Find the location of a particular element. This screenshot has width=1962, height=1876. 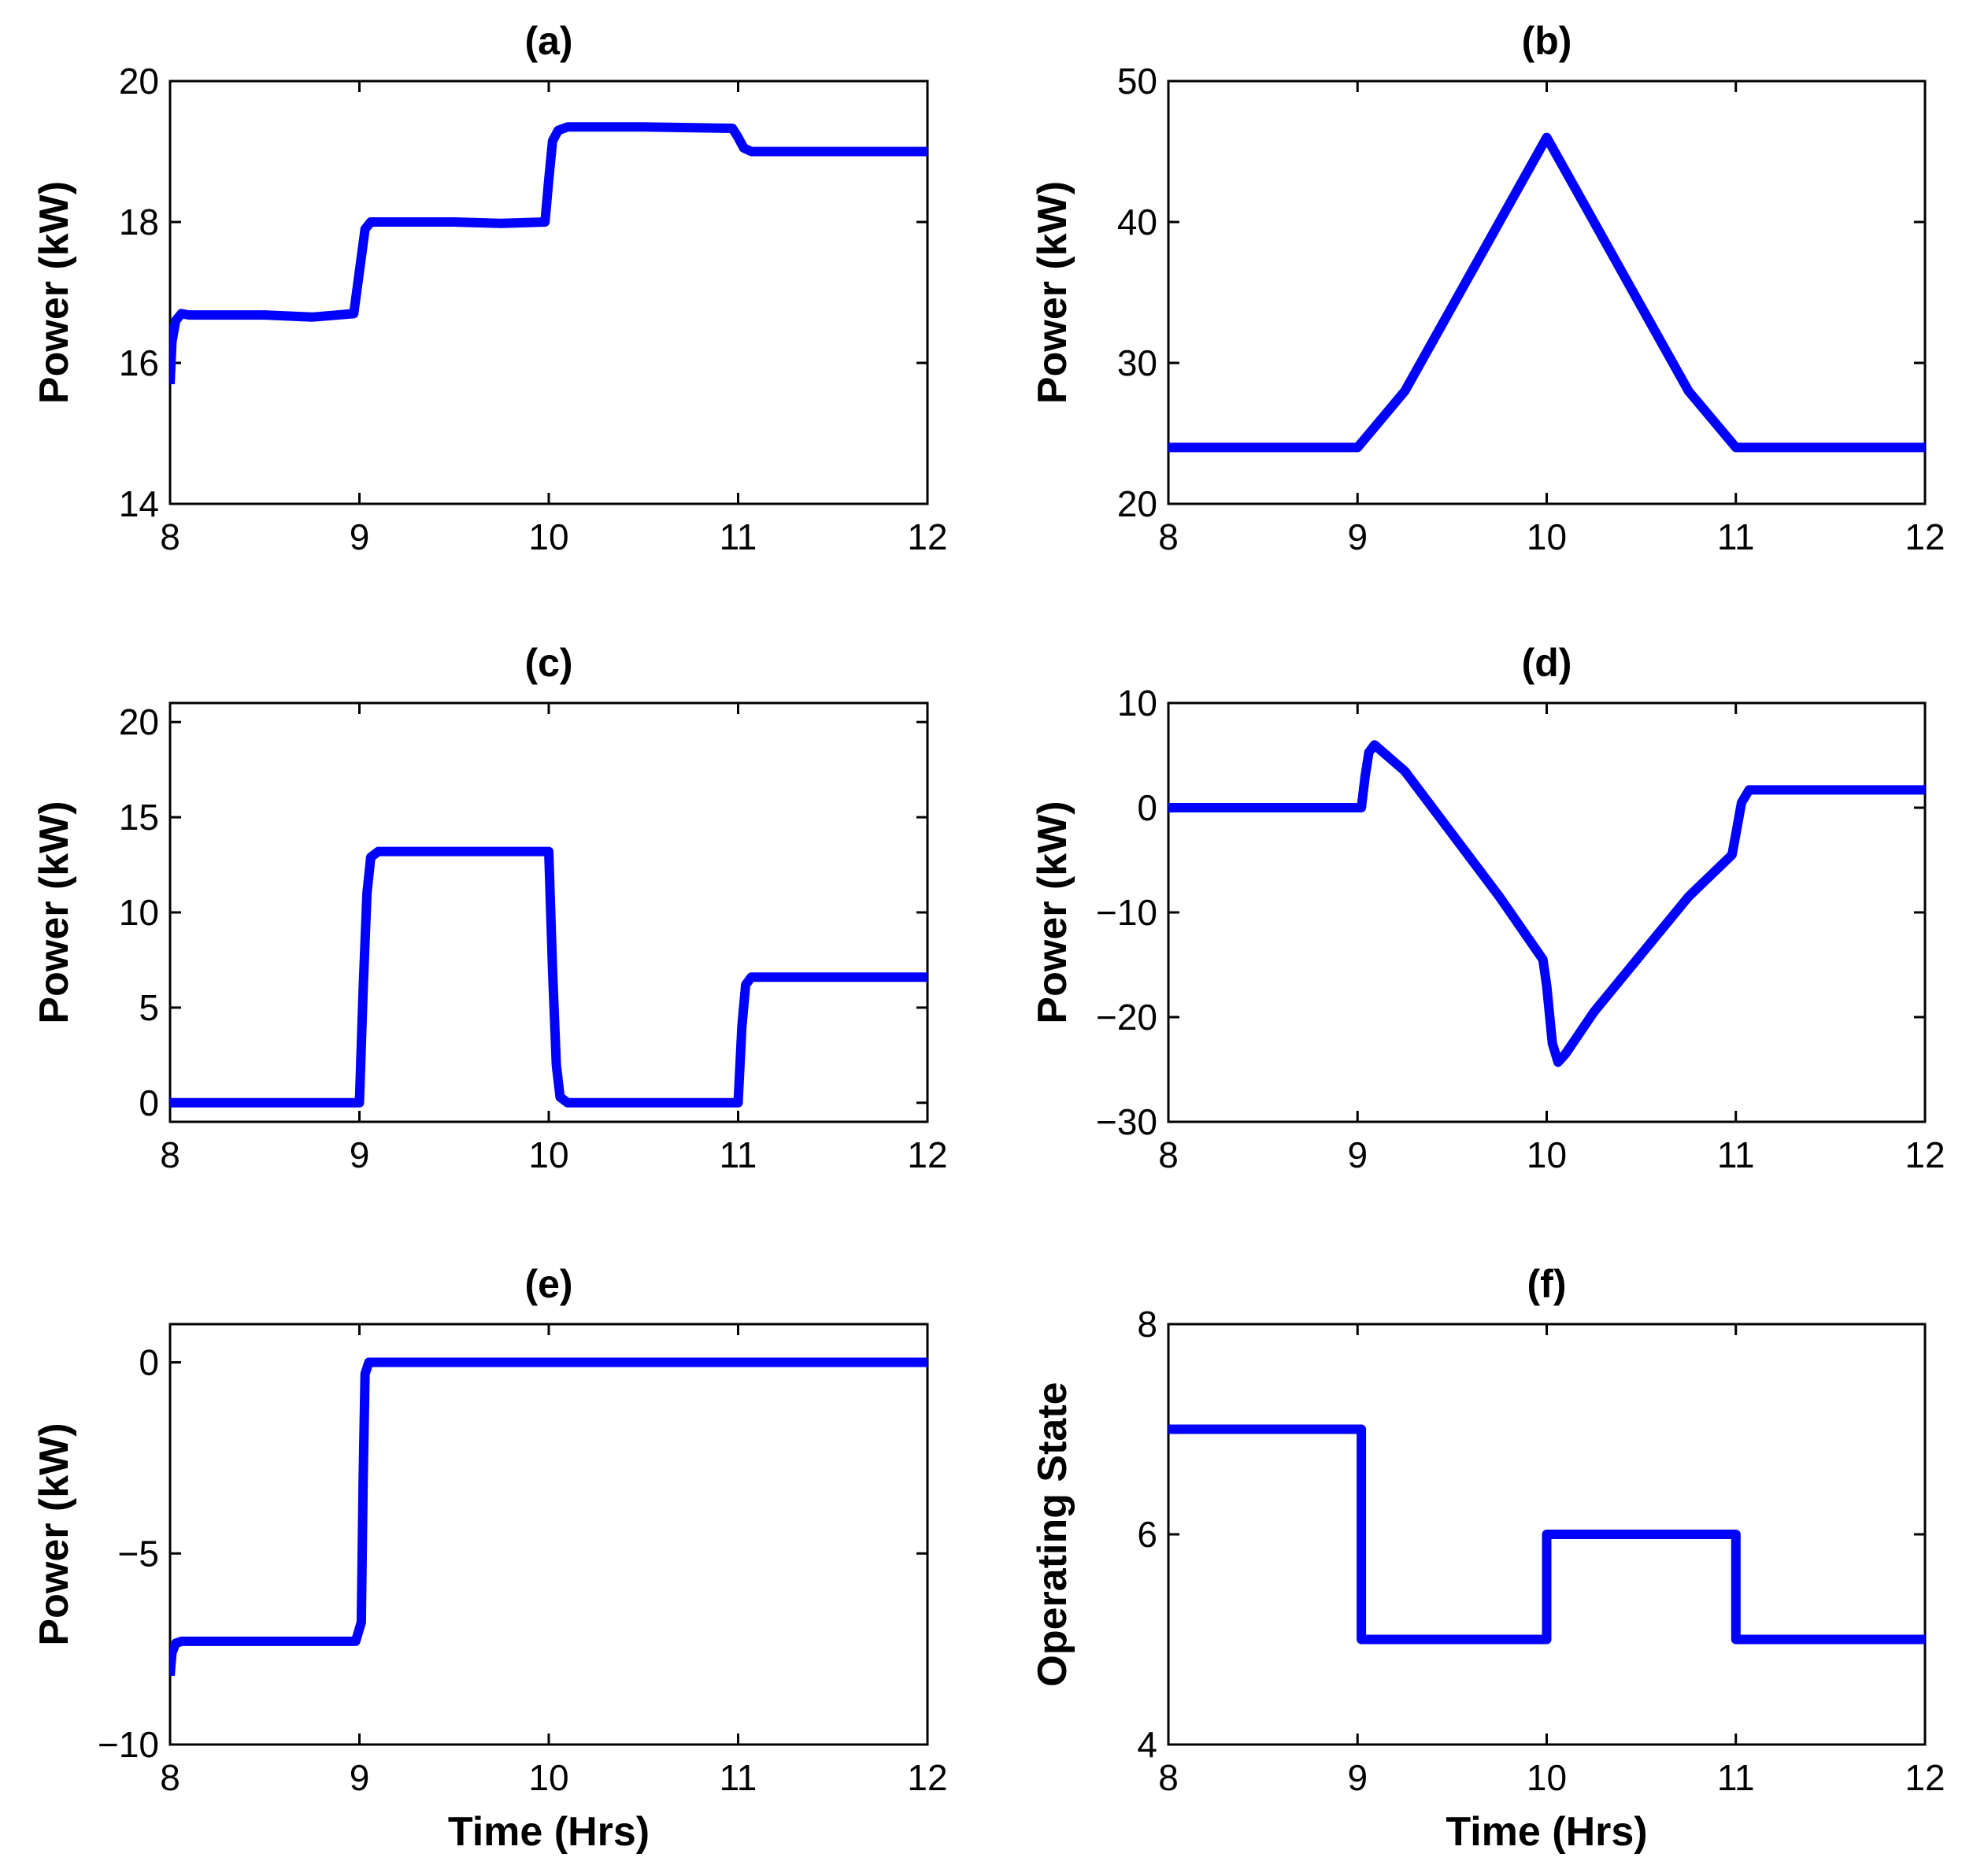

y-axis-label: Operating State is located at coordinates (1052, 1534).